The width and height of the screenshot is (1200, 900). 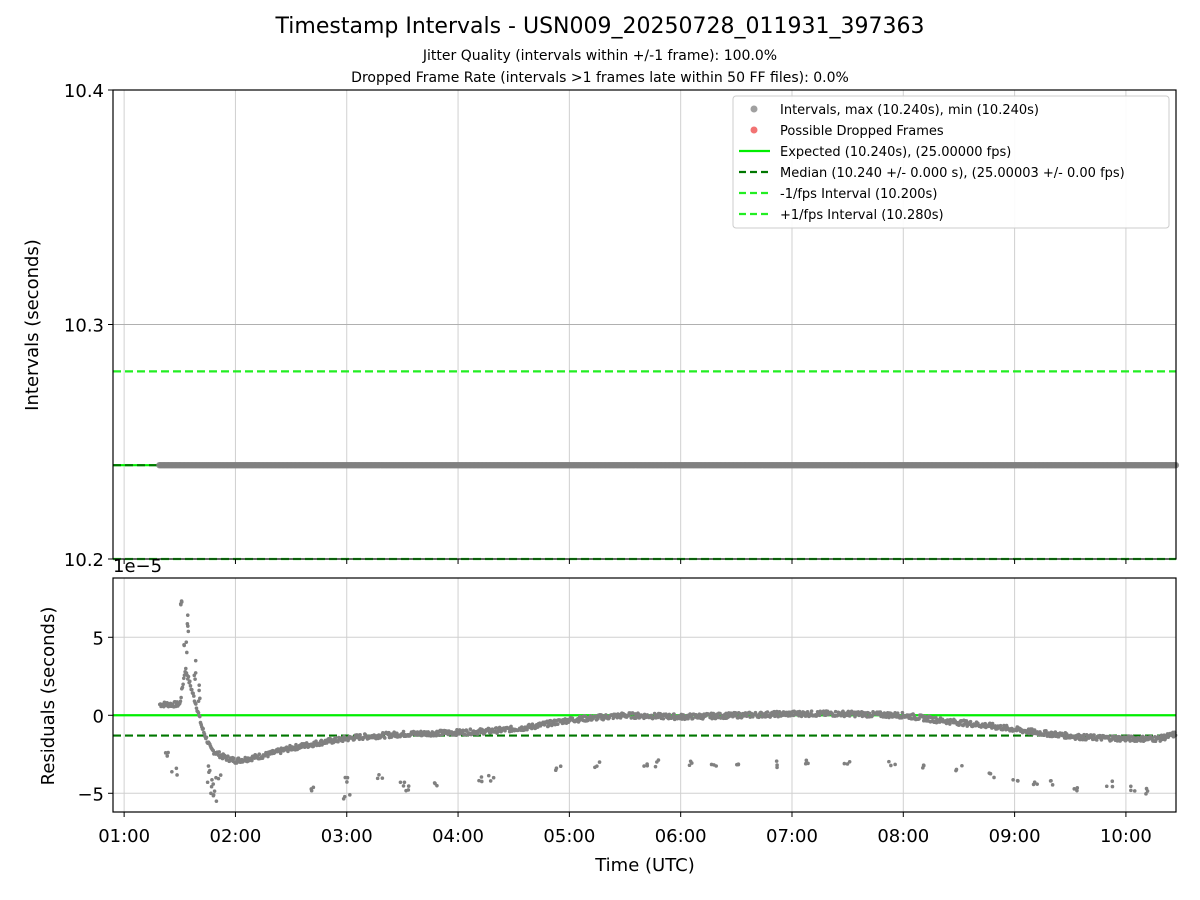 I want to click on residuals-x-tick-label: 08:00, so click(x=903, y=836).